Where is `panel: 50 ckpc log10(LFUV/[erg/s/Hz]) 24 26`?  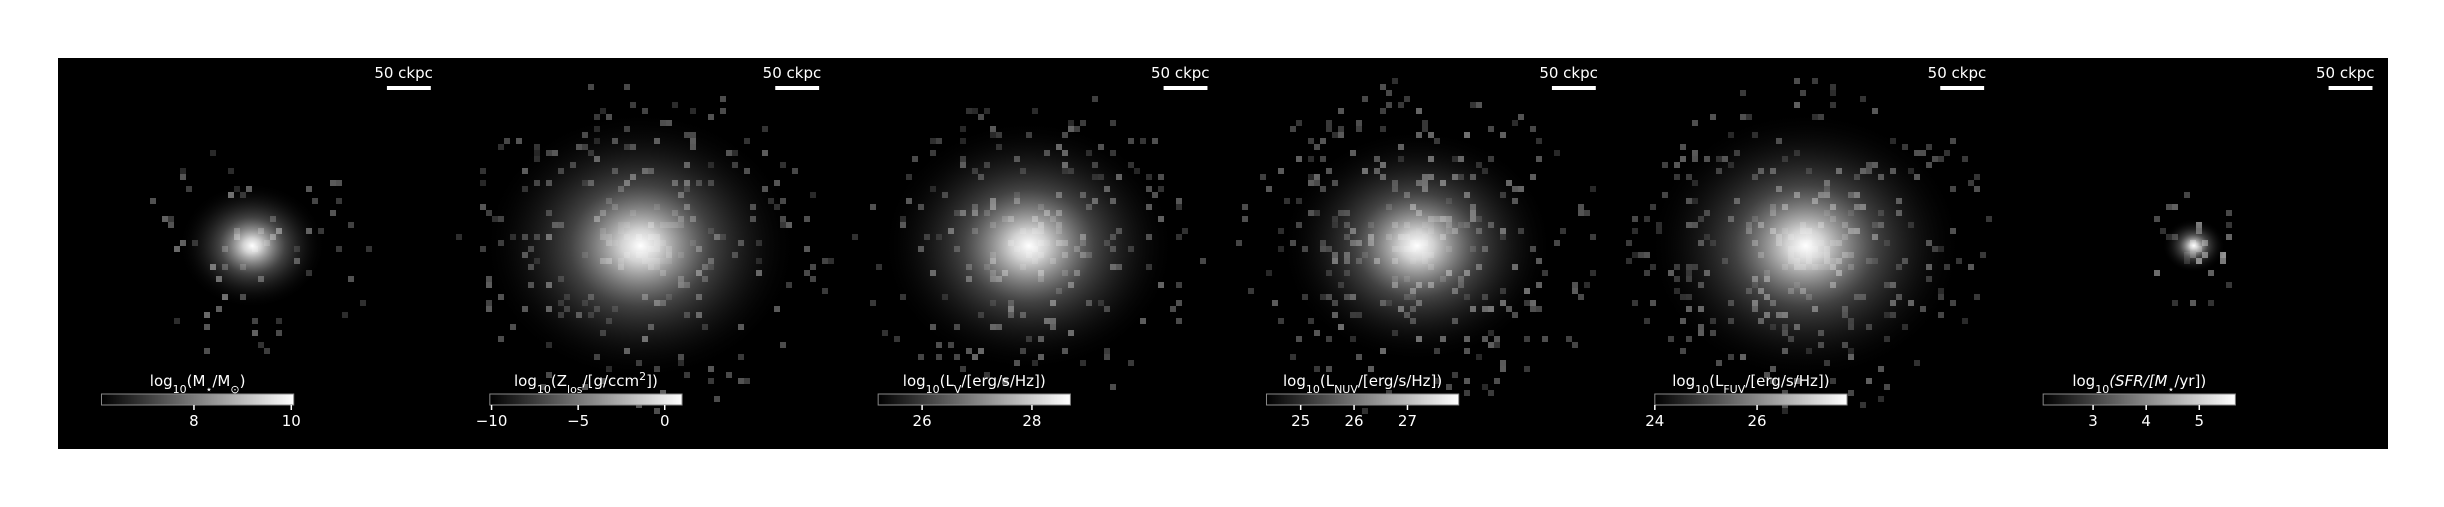 panel: 50 ckpc log10(LFUV/[erg/s/Hz]) 24 26 is located at coordinates (1809, 247).